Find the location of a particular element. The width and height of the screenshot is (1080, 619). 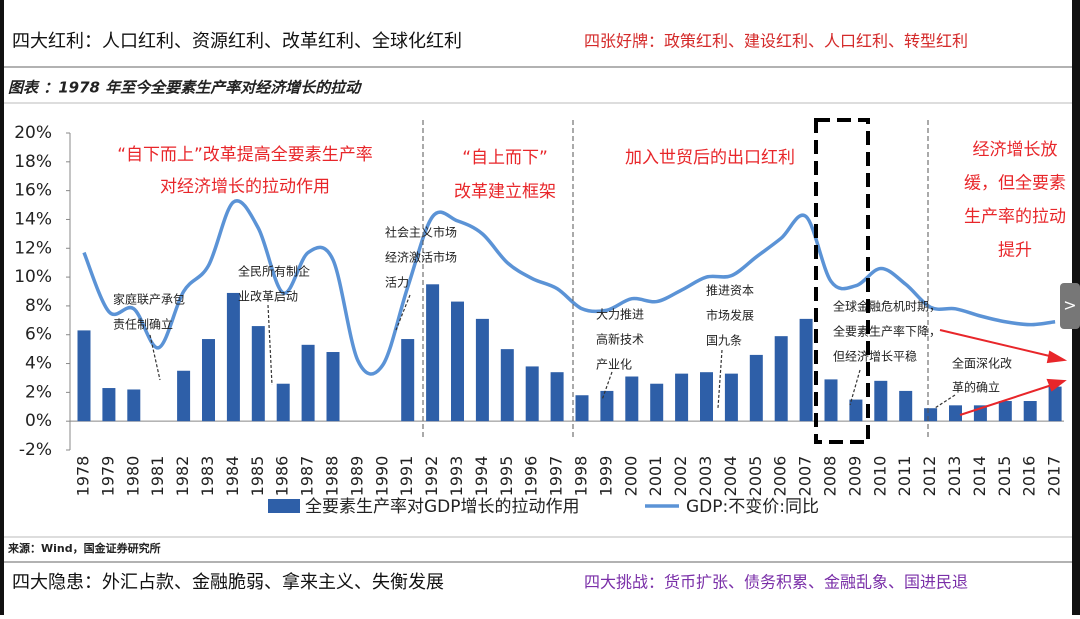

x-tick-label: 1989 is located at coordinates (356, 476).